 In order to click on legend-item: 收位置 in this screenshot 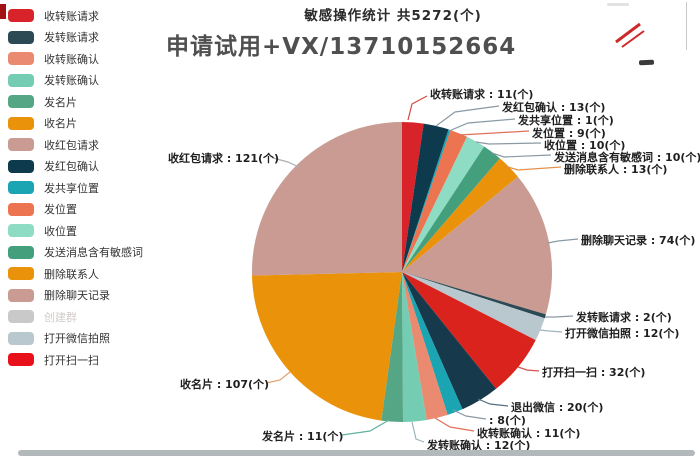, I will do `click(42, 230)`.